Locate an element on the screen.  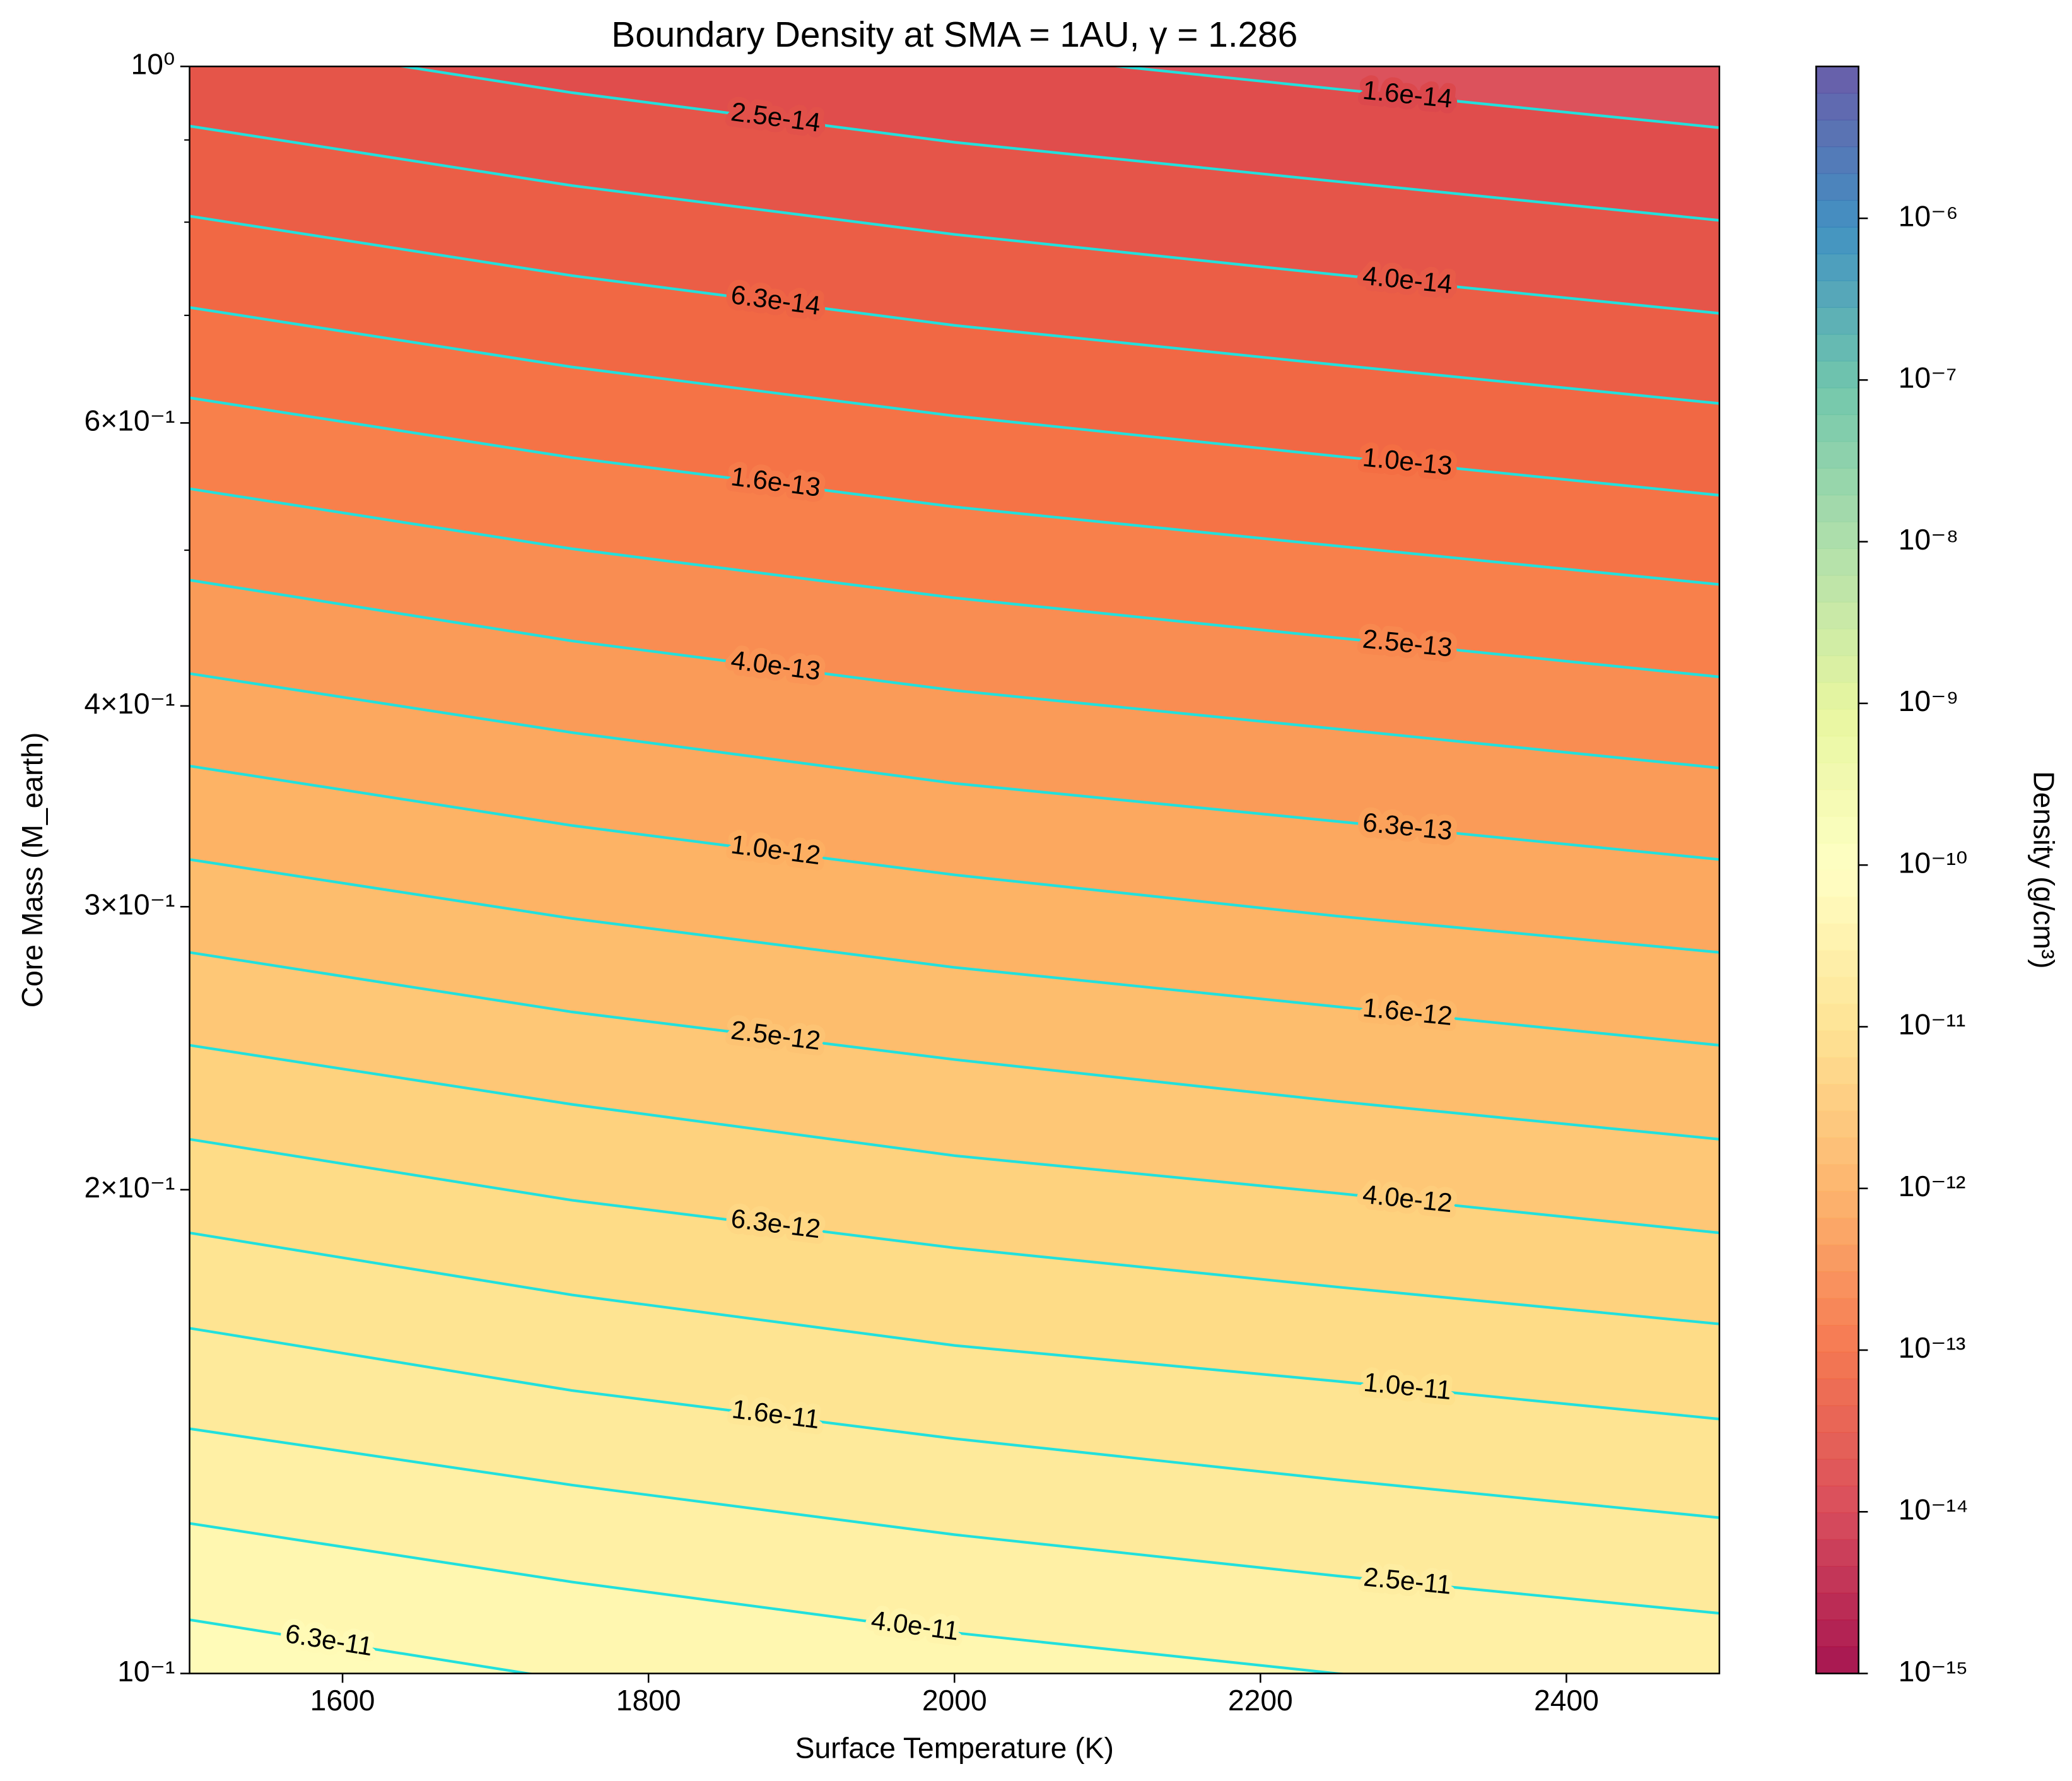
chart-title: Boundary Density at SMA = 1AU, γ = 1.286 is located at coordinates (954, 35).